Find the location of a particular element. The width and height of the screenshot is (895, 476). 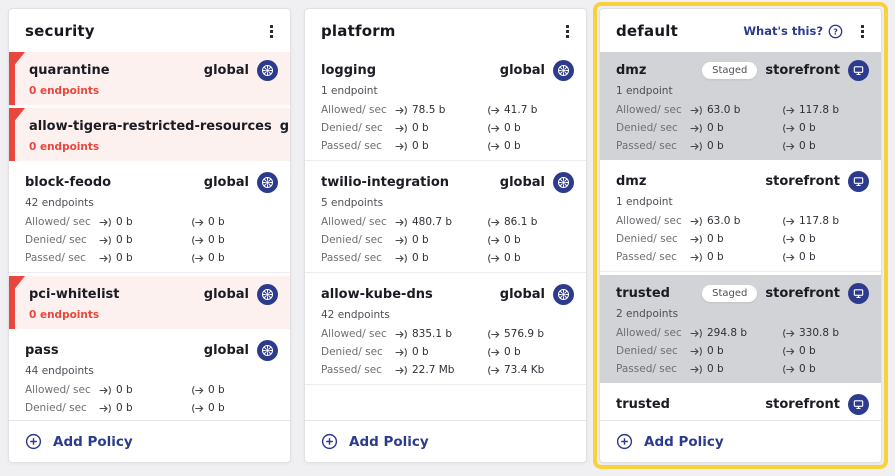

stat-row-allowed: Allowed/ sec 0 b 0 b is located at coordinates (151, 222).